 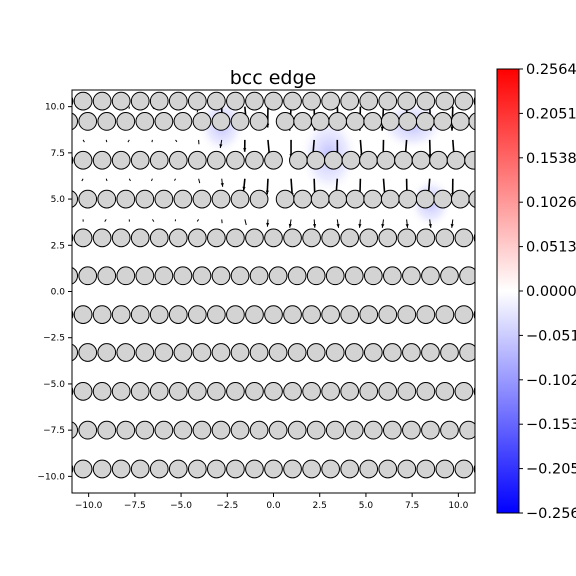 What do you see at coordinates (58, 154) in the screenshot?
I see `y-tick-label: 7.5` at bounding box center [58, 154].